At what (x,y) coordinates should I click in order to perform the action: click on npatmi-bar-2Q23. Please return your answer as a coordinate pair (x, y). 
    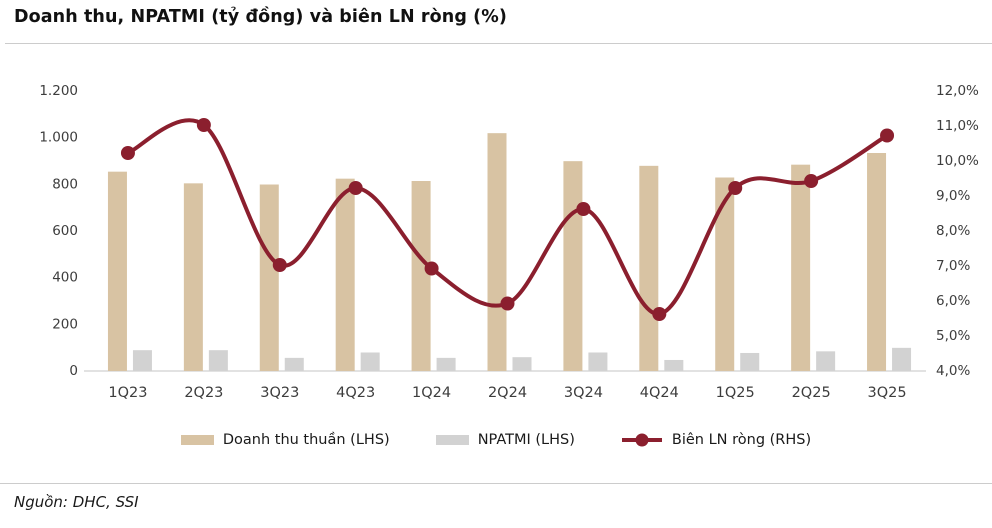
    Looking at the image, I should click on (218, 360).